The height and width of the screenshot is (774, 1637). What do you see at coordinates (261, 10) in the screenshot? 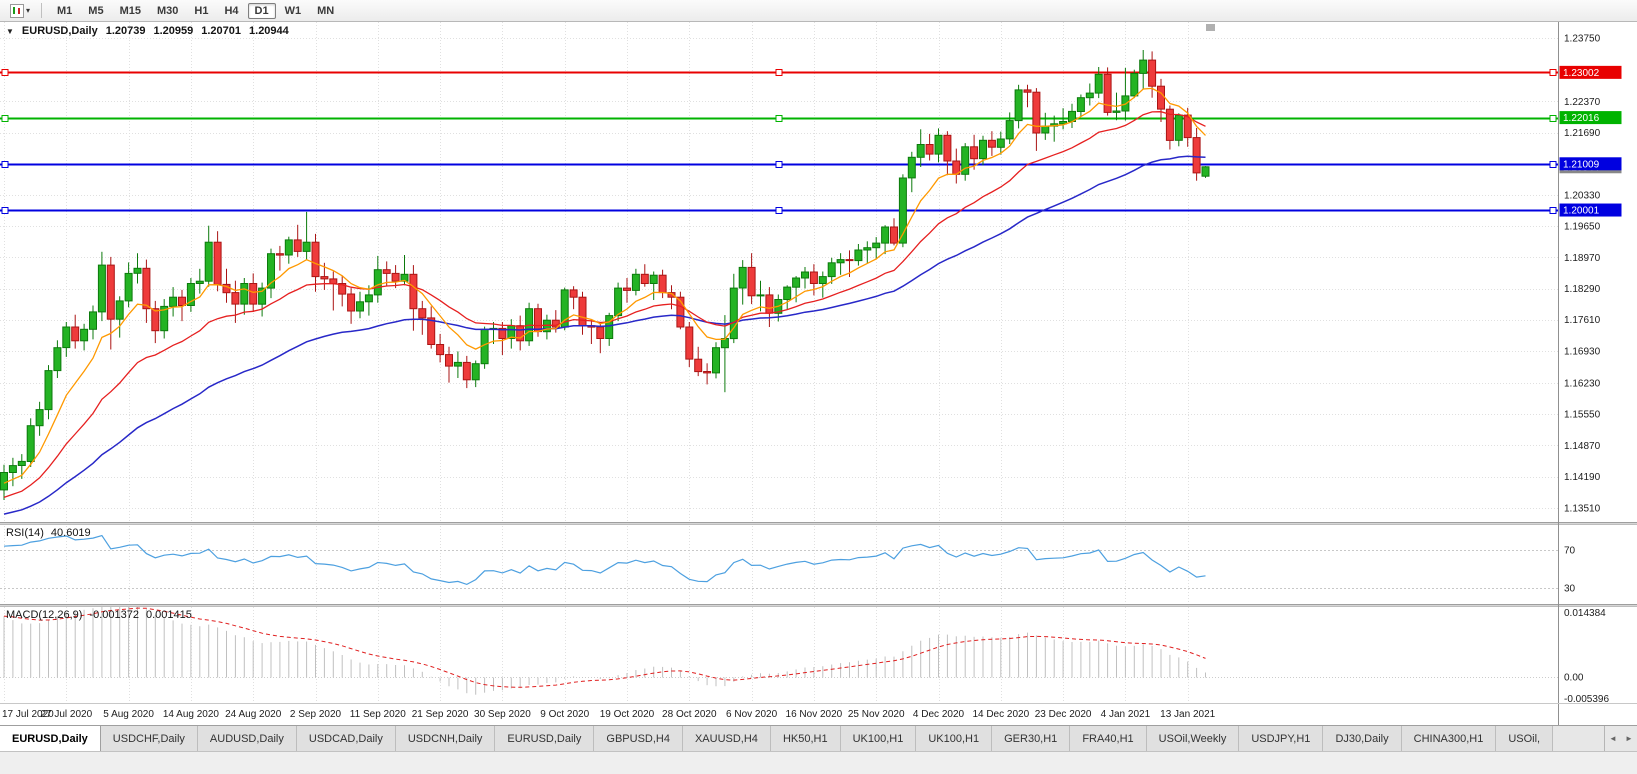
I see `timeframe-button-d1: D1` at bounding box center [261, 10].